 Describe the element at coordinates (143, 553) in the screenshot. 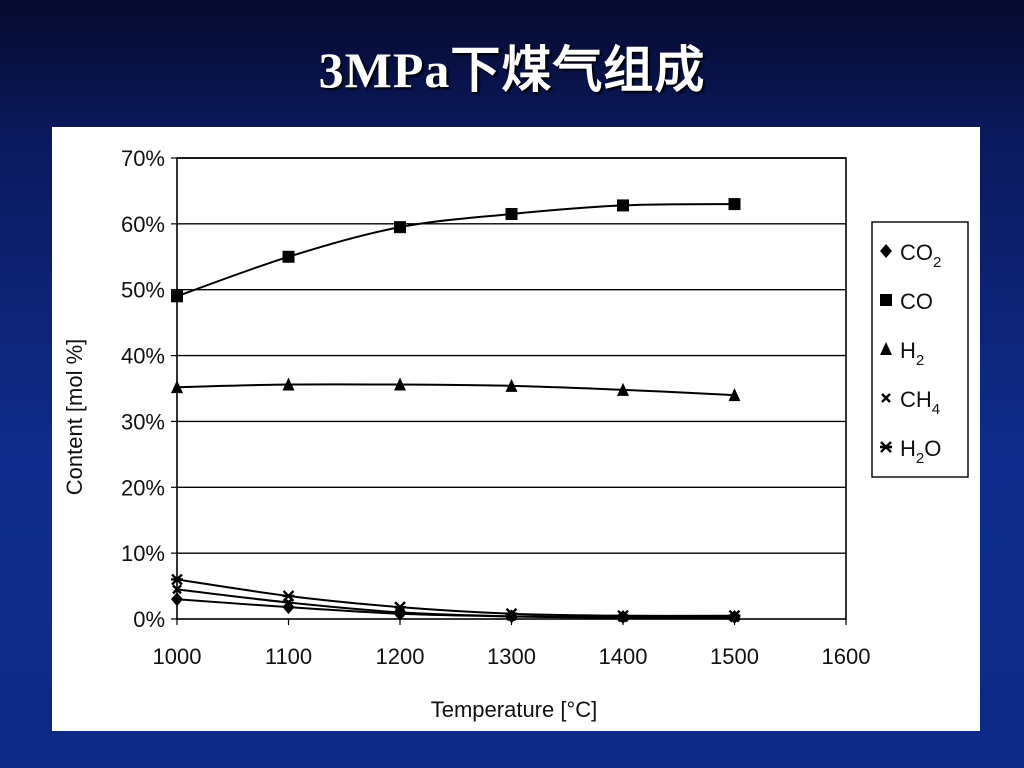

I see `y-tick-label: 10%` at that location.